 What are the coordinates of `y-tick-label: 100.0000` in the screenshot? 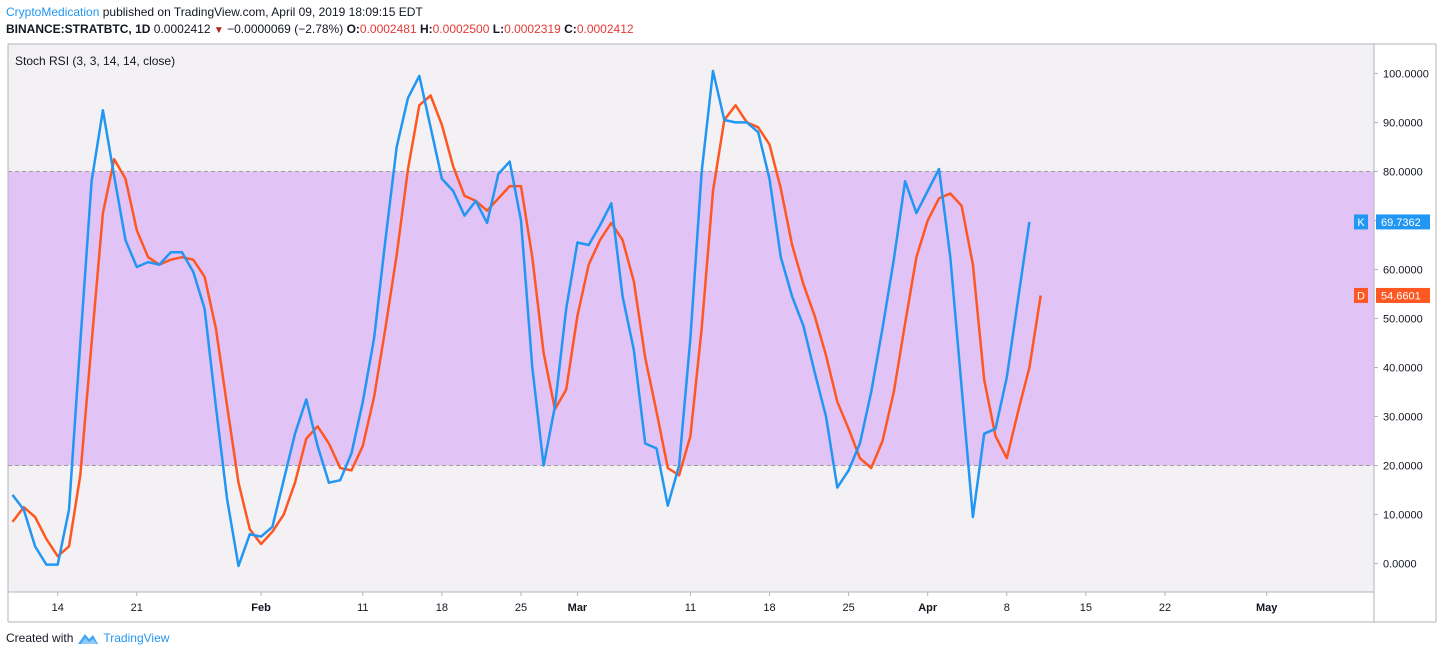 It's located at (1406, 74).